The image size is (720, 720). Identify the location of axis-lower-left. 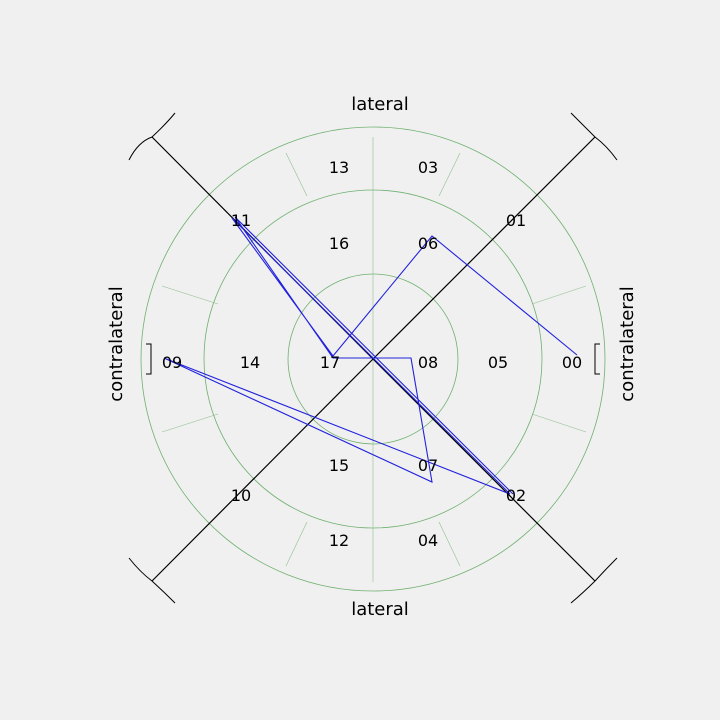
(262, 470).